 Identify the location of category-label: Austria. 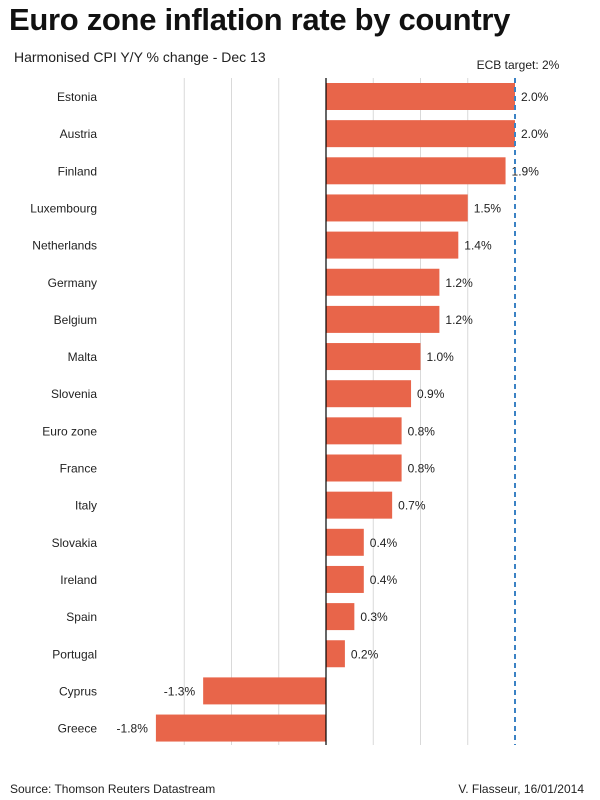
(79, 134).